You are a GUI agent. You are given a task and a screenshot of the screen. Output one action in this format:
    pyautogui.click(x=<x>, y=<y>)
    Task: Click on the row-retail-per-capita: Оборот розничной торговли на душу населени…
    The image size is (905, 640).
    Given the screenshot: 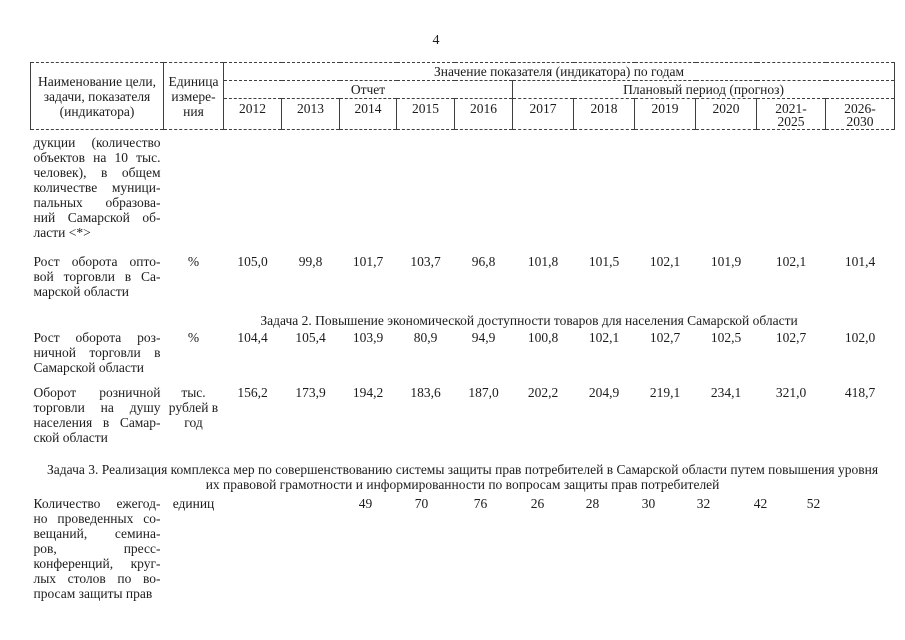 What is the action you would take?
    pyautogui.click(x=463, y=410)
    